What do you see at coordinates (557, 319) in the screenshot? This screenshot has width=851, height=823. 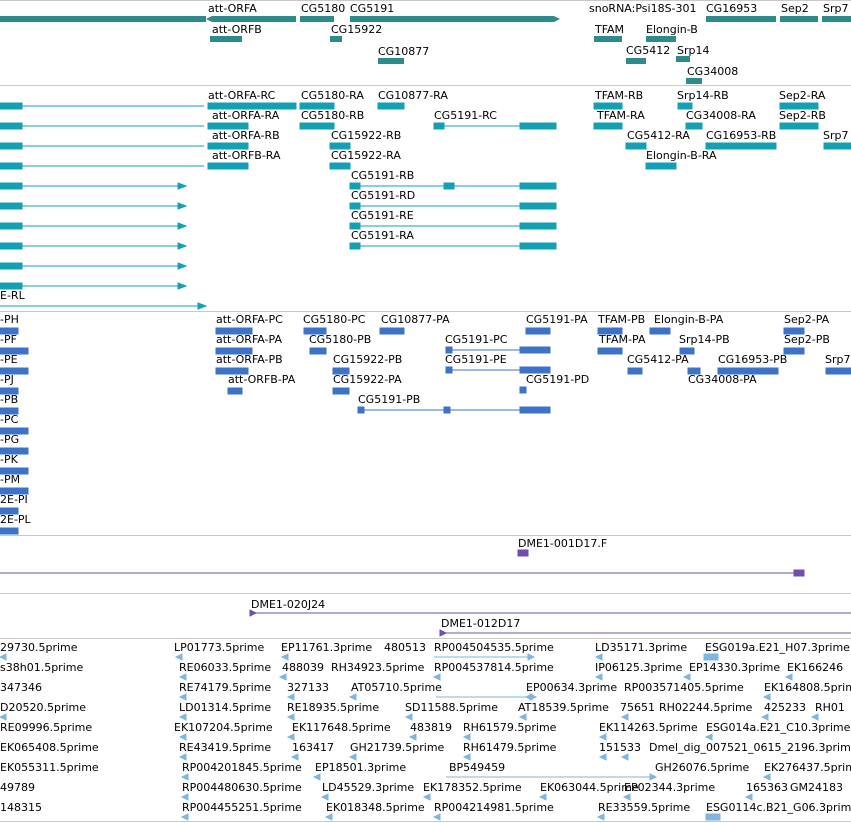 I see `protein-label: CG5191-PA` at bounding box center [557, 319].